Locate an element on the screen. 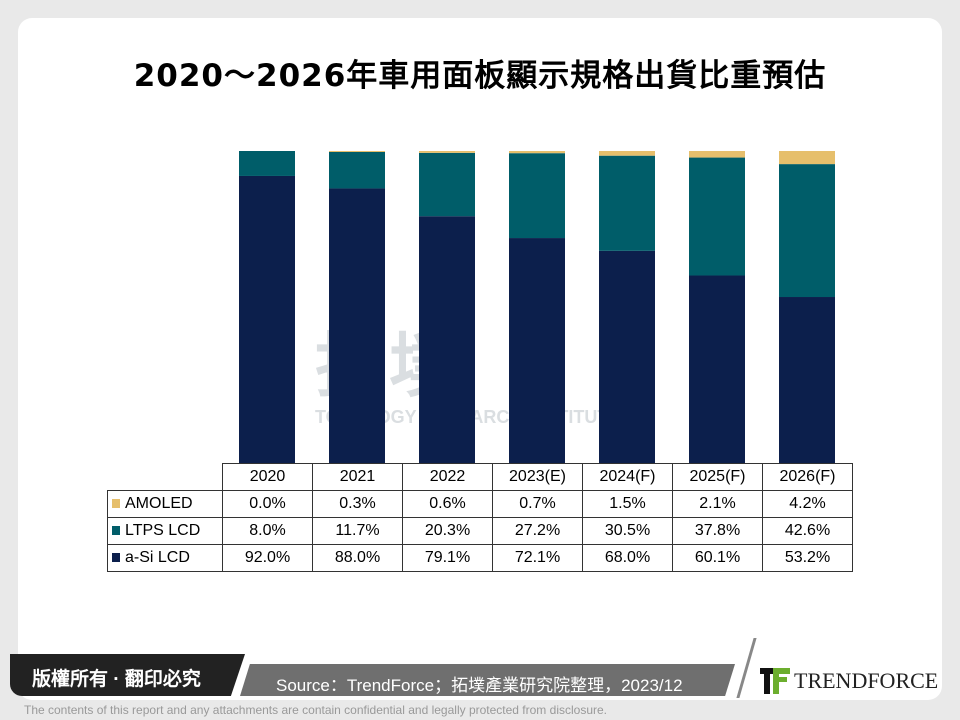  data-label: 72.1% is located at coordinates (537, 558).